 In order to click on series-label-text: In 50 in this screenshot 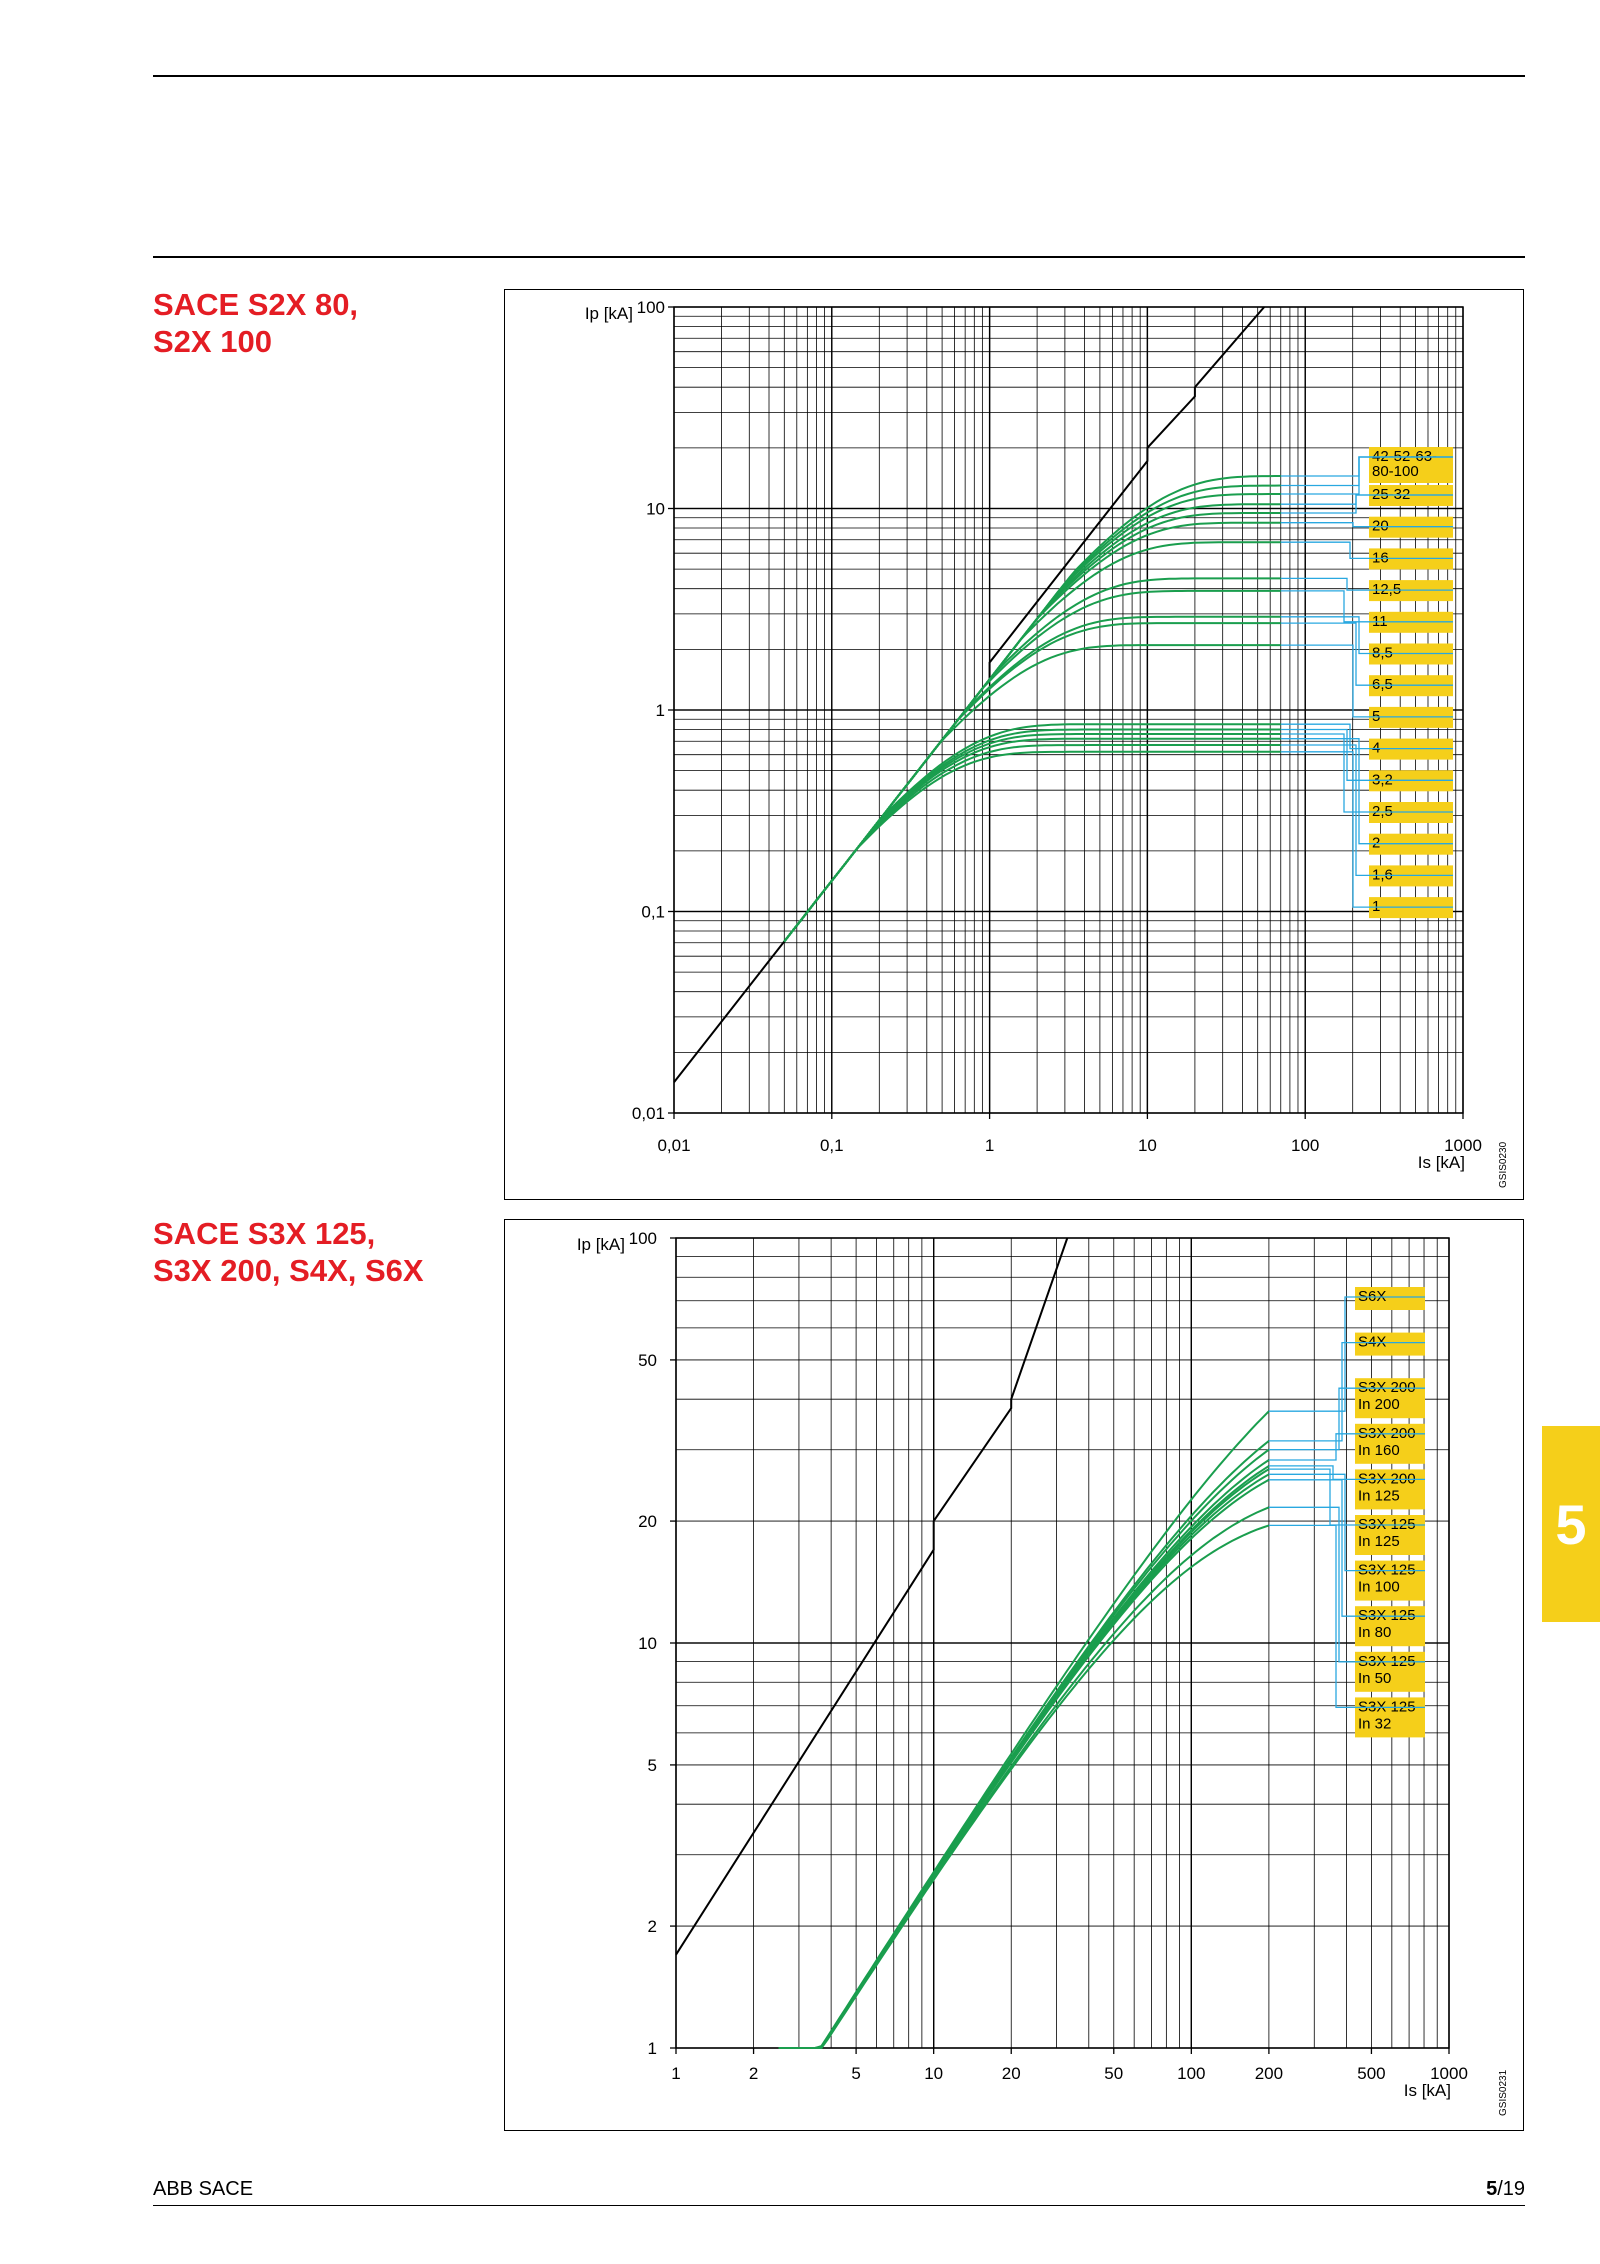, I will do `click(1374, 1678)`.